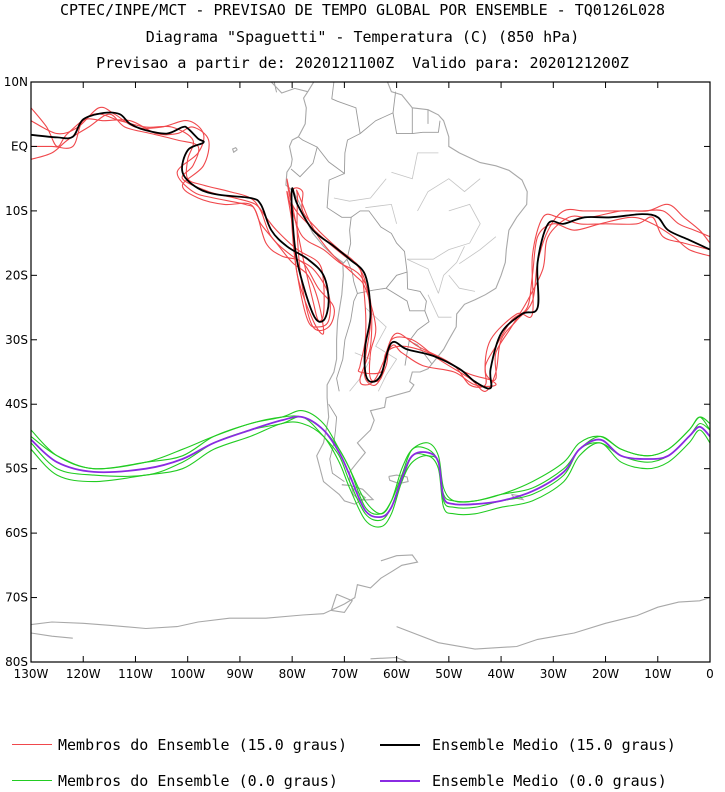 The height and width of the screenshot is (792, 725). What do you see at coordinates (32, 780) in the screenshot?
I see `legend-swatch-member-0c` at bounding box center [32, 780].